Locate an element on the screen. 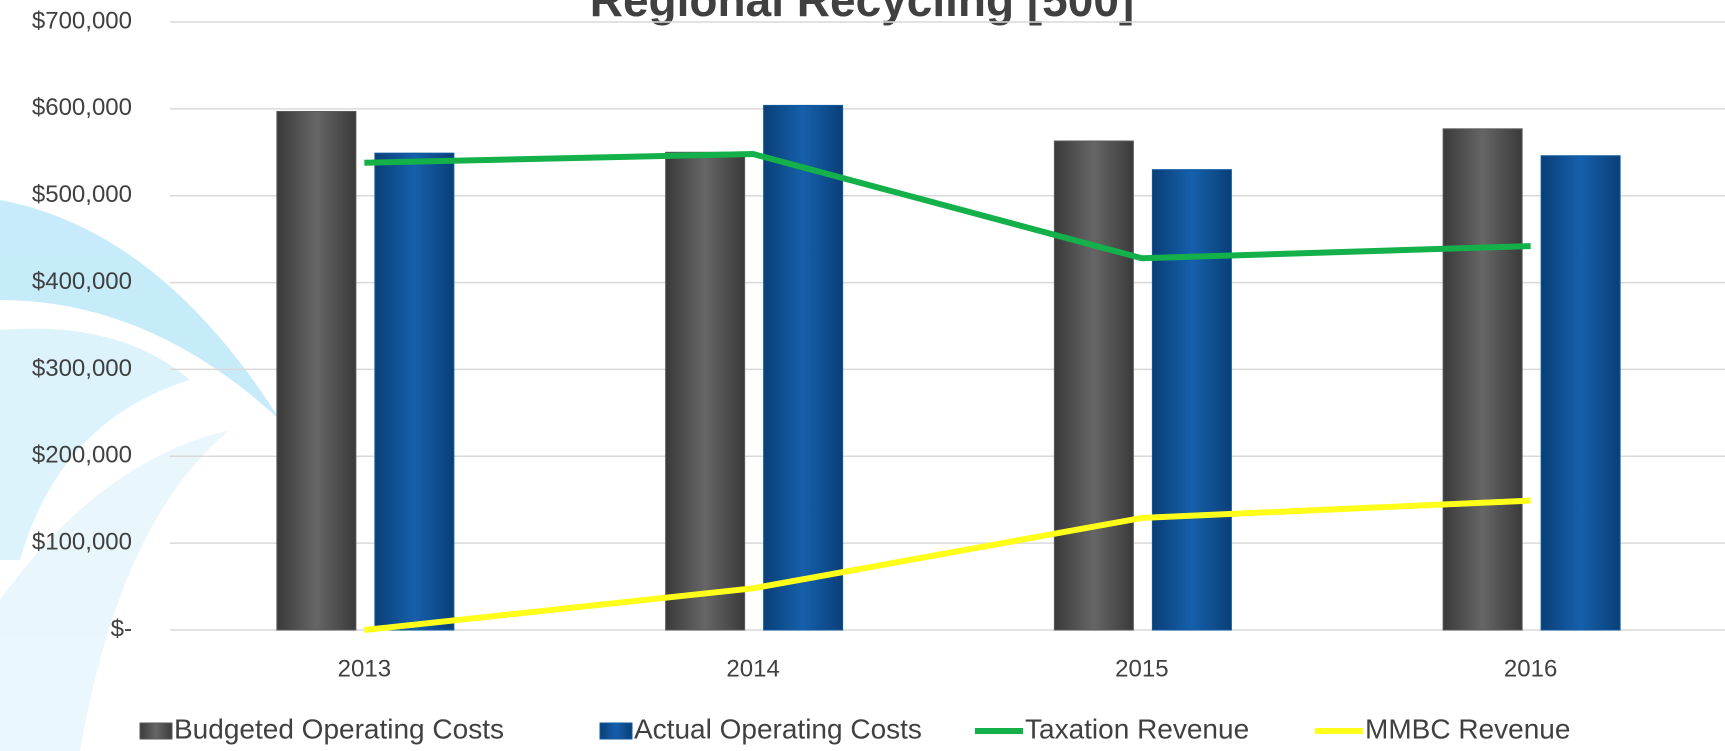 This screenshot has height=751, width=1725. legend-label: Taxation Revenue is located at coordinates (1137, 728).